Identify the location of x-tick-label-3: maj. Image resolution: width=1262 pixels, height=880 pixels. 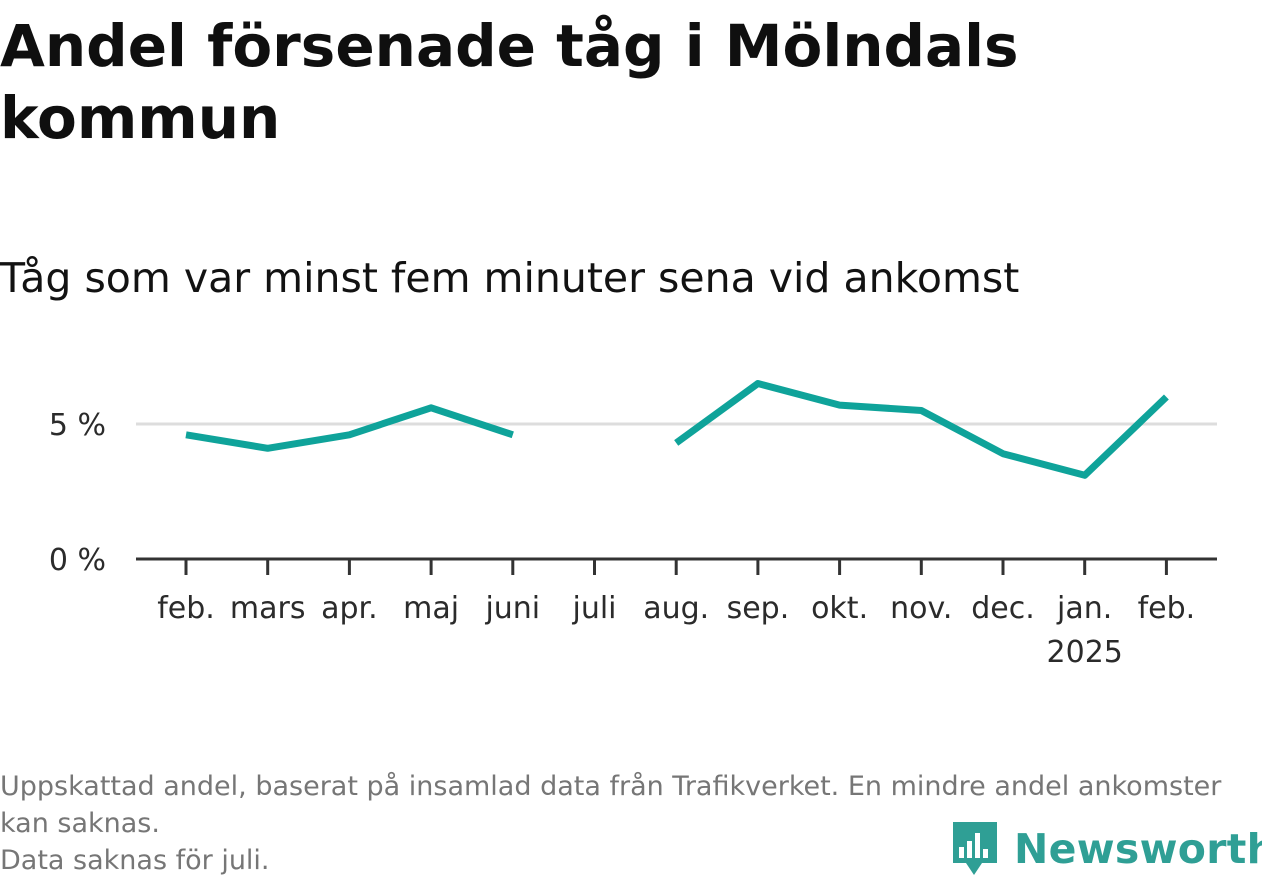
(431, 608).